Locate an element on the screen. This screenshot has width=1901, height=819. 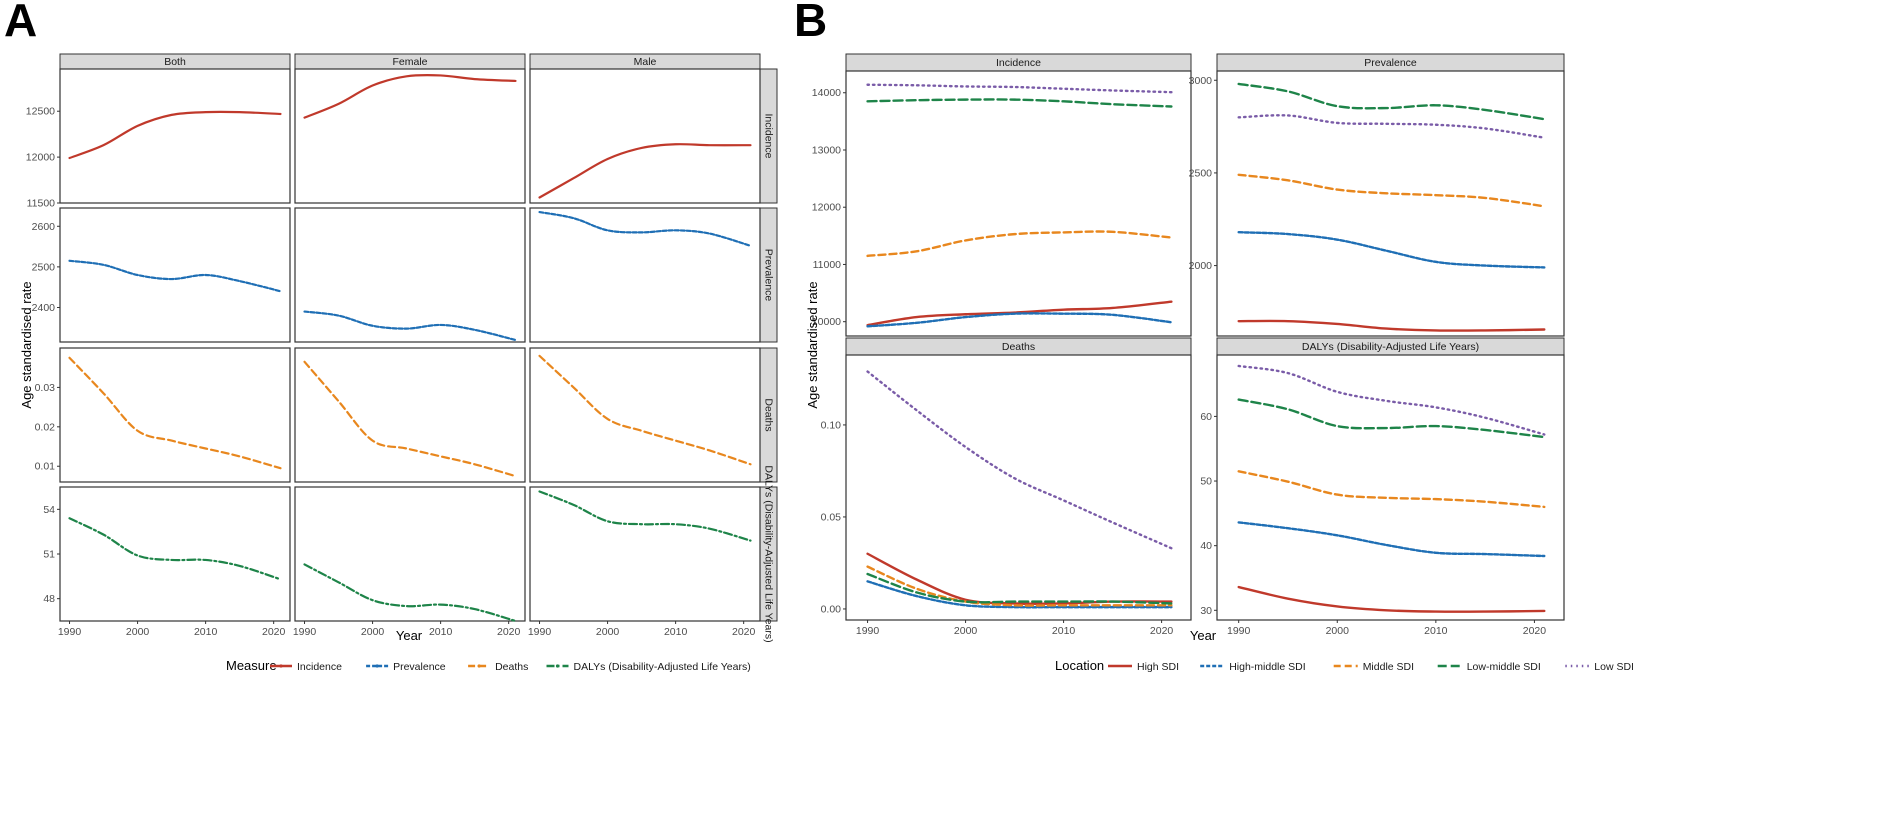
y-tick-label: 0.05 is located at coordinates (831, 517).